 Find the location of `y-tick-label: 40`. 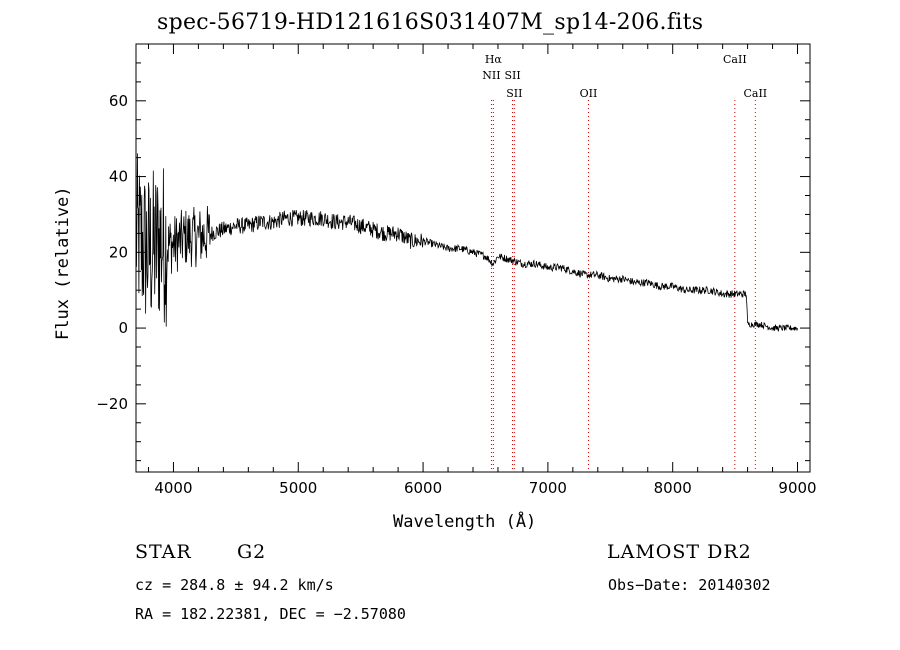

y-tick-label: 40 is located at coordinates (118, 177).